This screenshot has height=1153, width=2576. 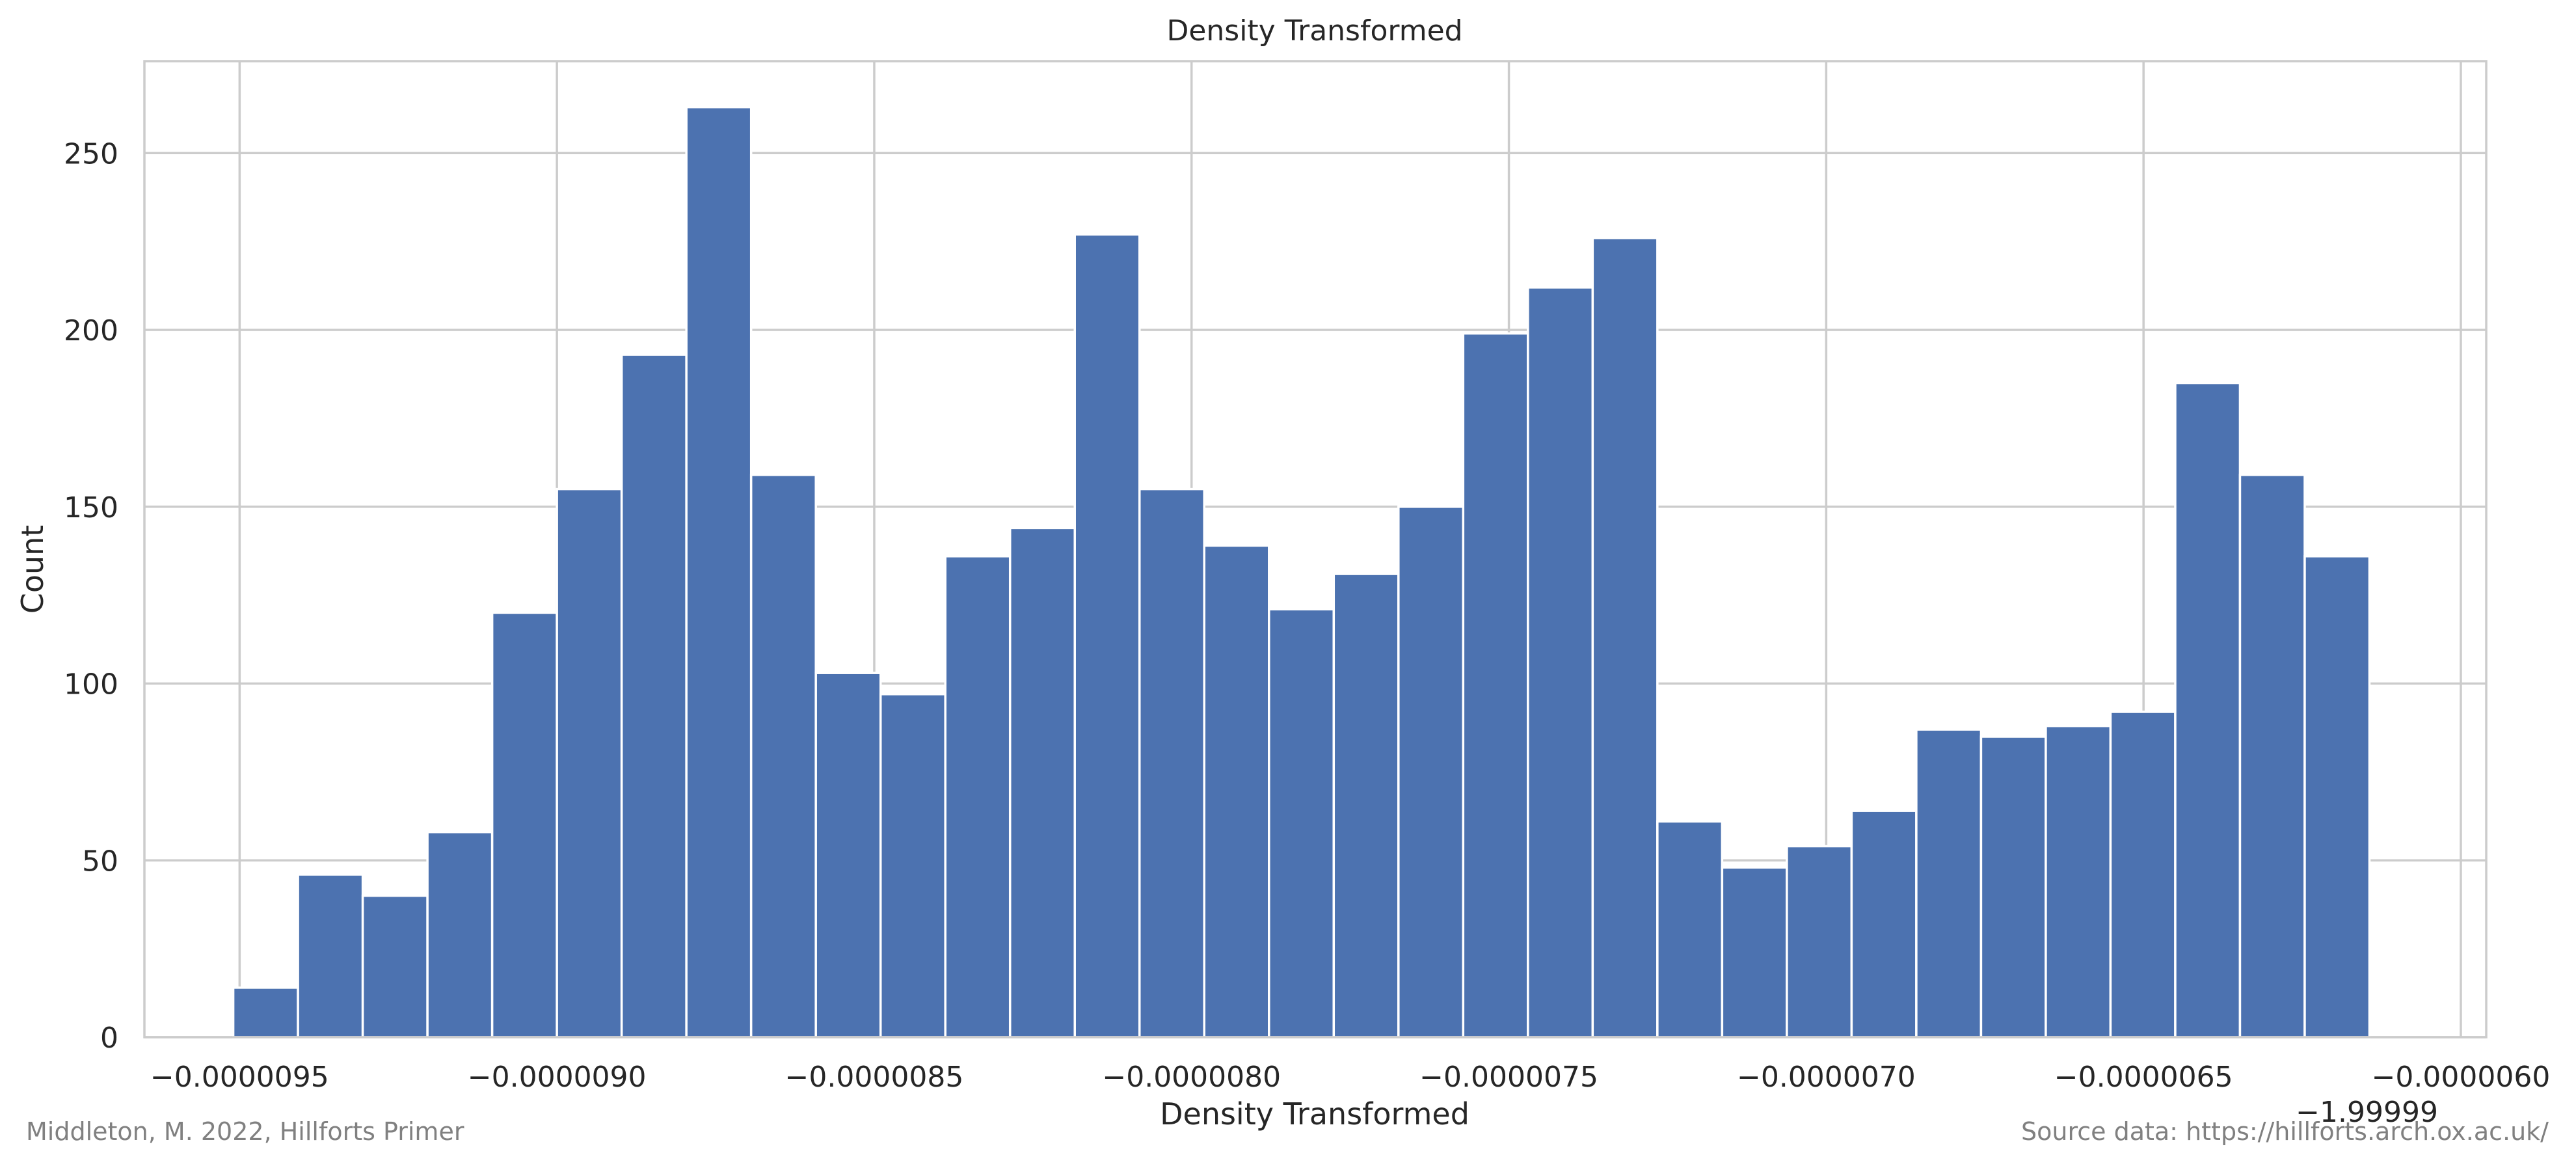 What do you see at coordinates (91, 153) in the screenshot?
I see `y-tick-label: 250` at bounding box center [91, 153].